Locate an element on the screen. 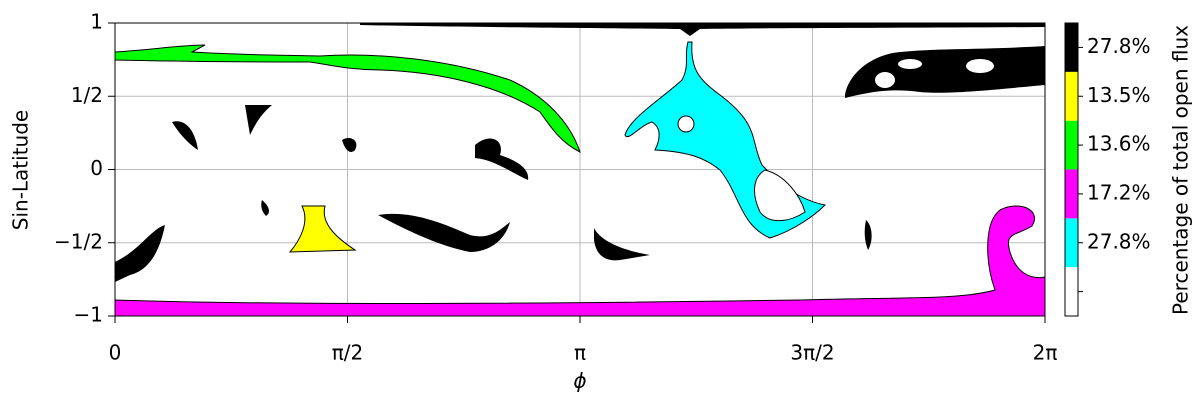 The image size is (1200, 407). x-tick-label: π/2 is located at coordinates (348, 353).